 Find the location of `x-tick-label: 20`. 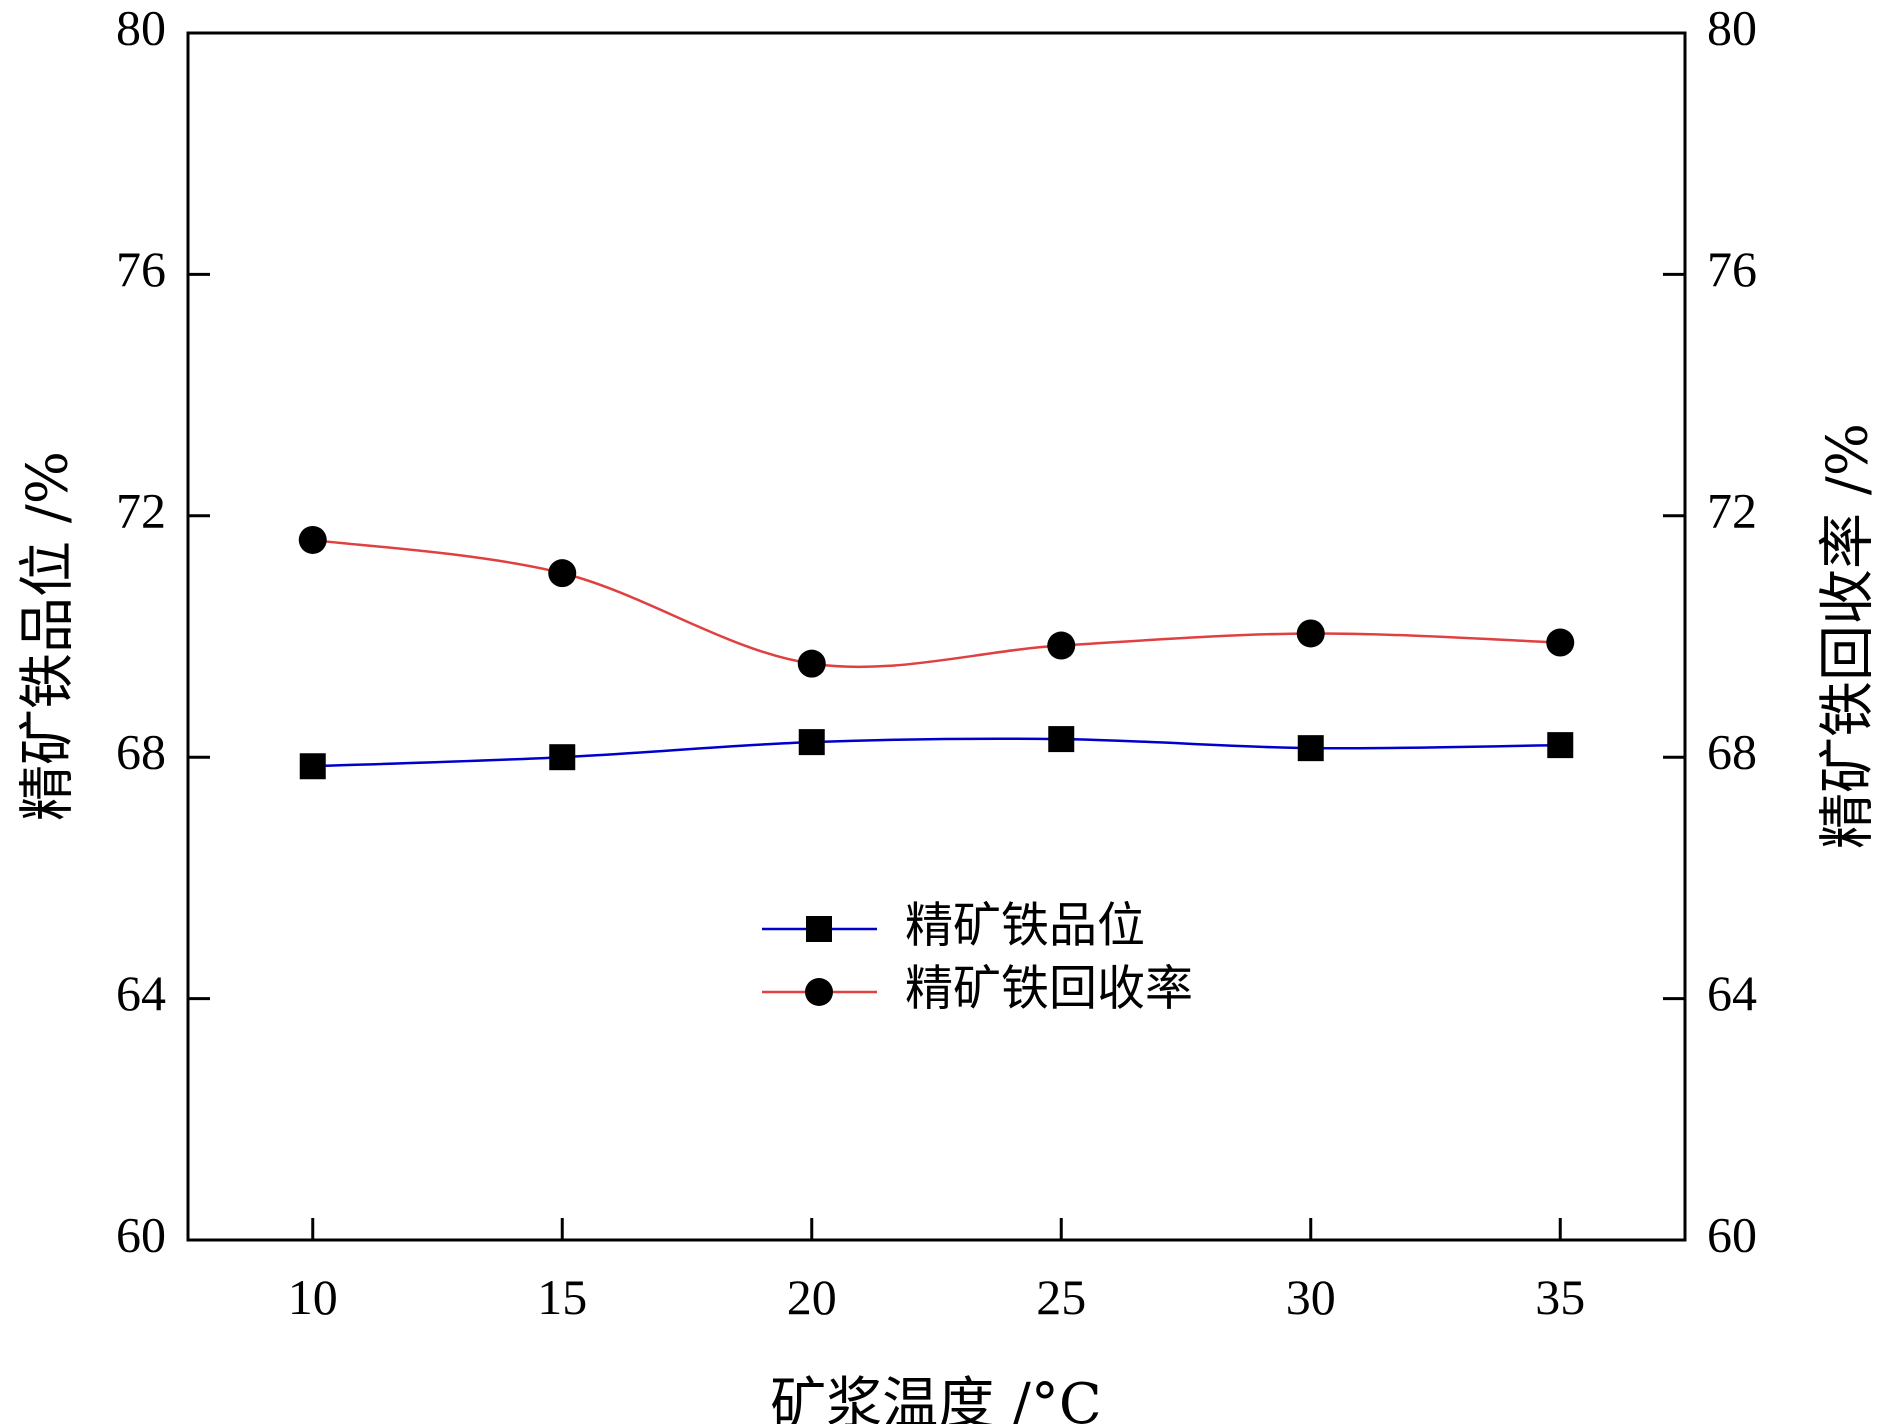

x-tick-label: 20 is located at coordinates (812, 1297).